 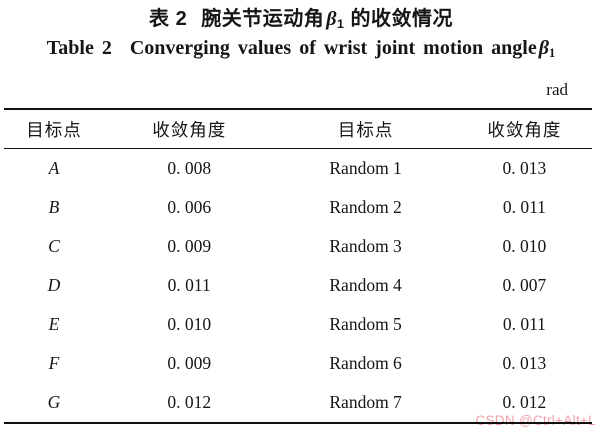 I want to click on cell-angle: 0. 006, so click(x=189, y=207).